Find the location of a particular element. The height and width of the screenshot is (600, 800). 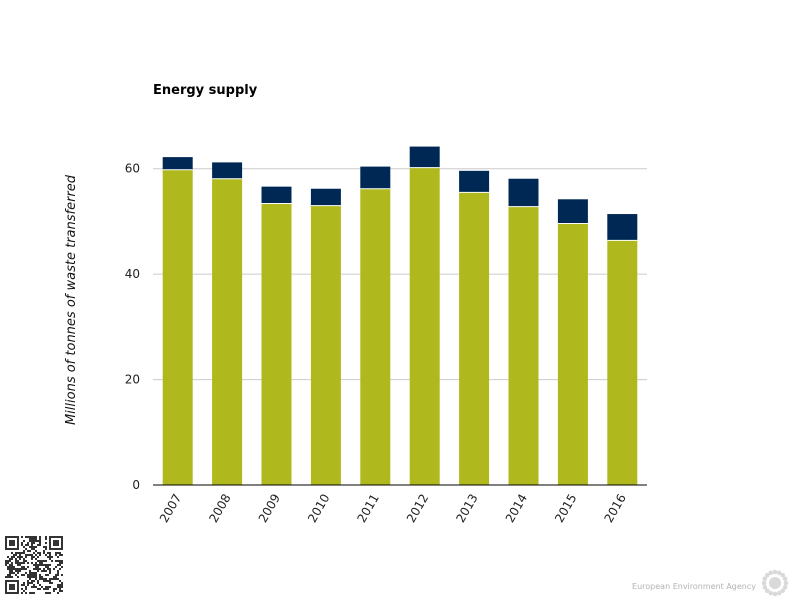

brand-label: European Environment Agency is located at coordinates (694, 586).